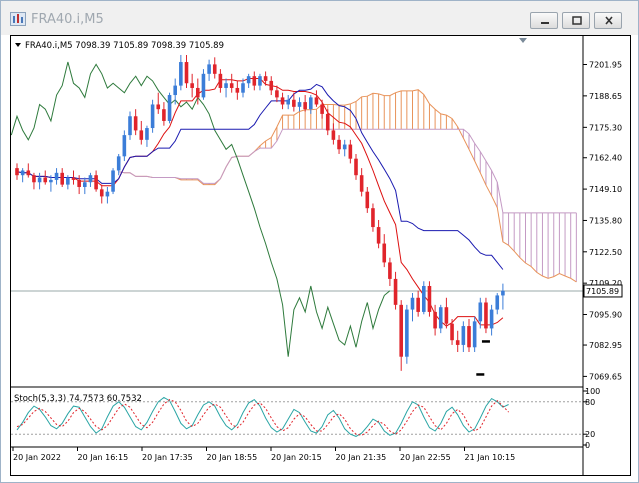  I want to click on symbol-dropdown-icon, so click(18, 45).